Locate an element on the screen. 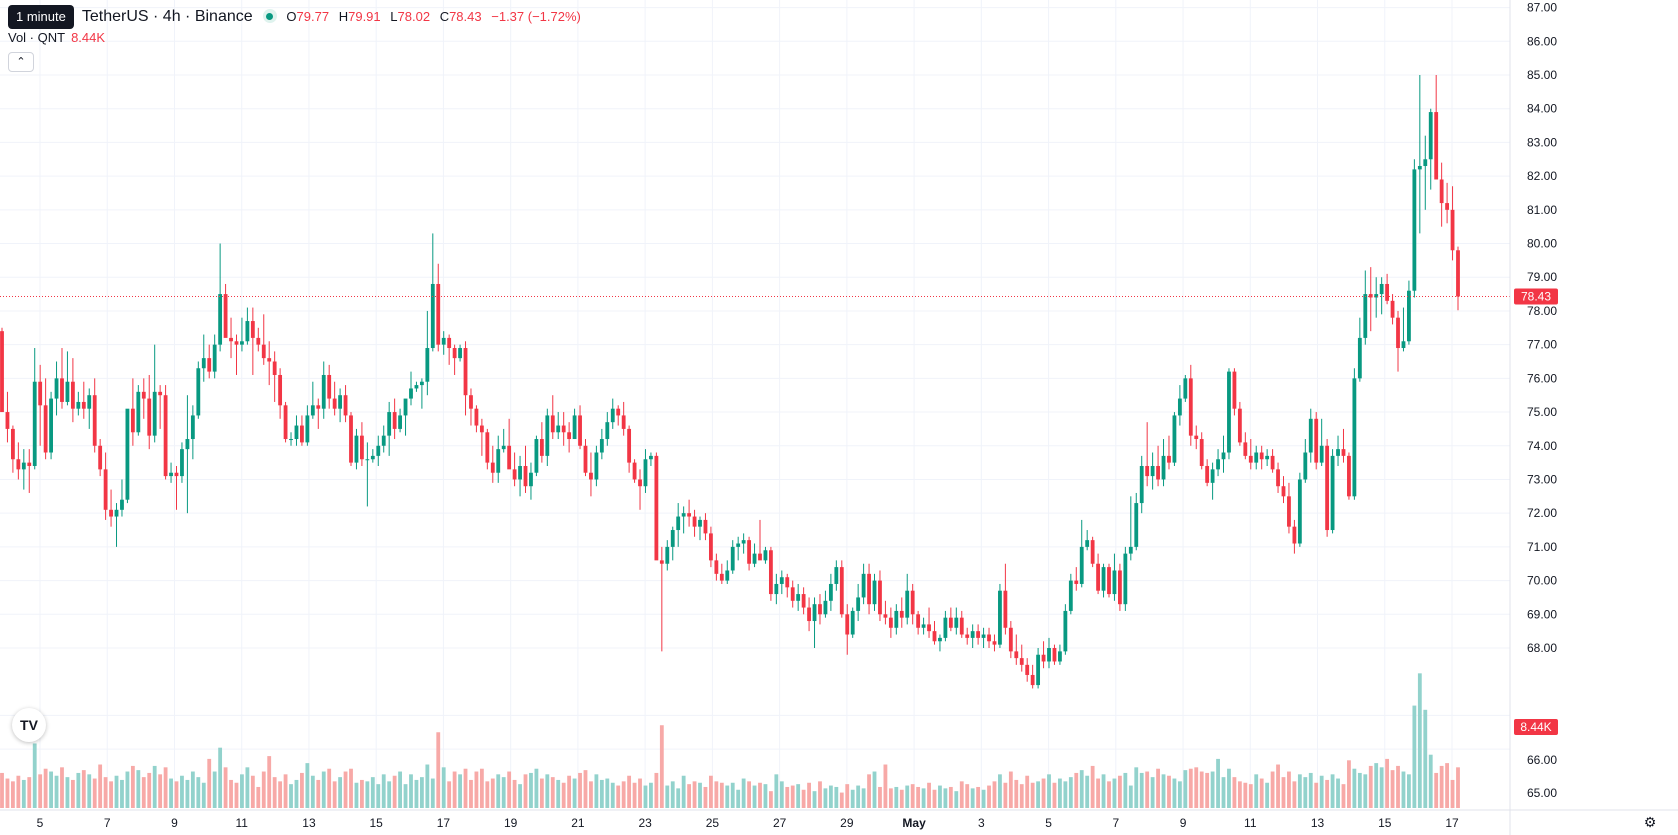 Image resolution: width=1678 pixels, height=835 pixels. volume-legend: Vol · QNT 8.44K is located at coordinates (56, 37).